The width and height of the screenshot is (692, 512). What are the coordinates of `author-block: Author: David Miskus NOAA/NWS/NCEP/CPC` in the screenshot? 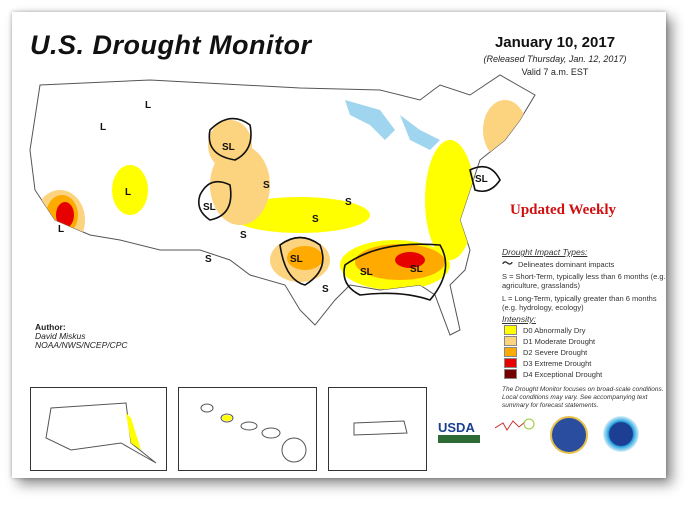 It's located at (81, 336).